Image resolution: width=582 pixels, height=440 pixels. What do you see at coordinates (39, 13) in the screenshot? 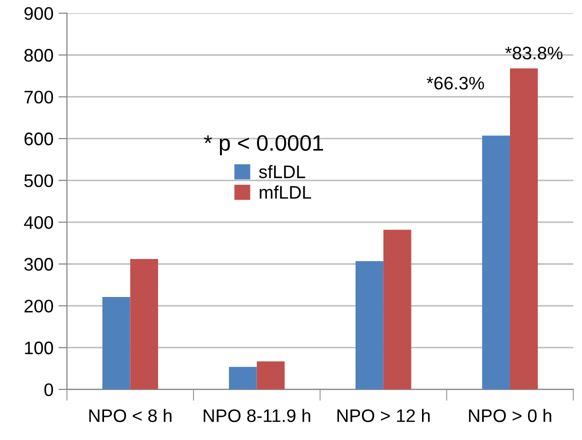
I see `y-tick-label: 900` at bounding box center [39, 13].